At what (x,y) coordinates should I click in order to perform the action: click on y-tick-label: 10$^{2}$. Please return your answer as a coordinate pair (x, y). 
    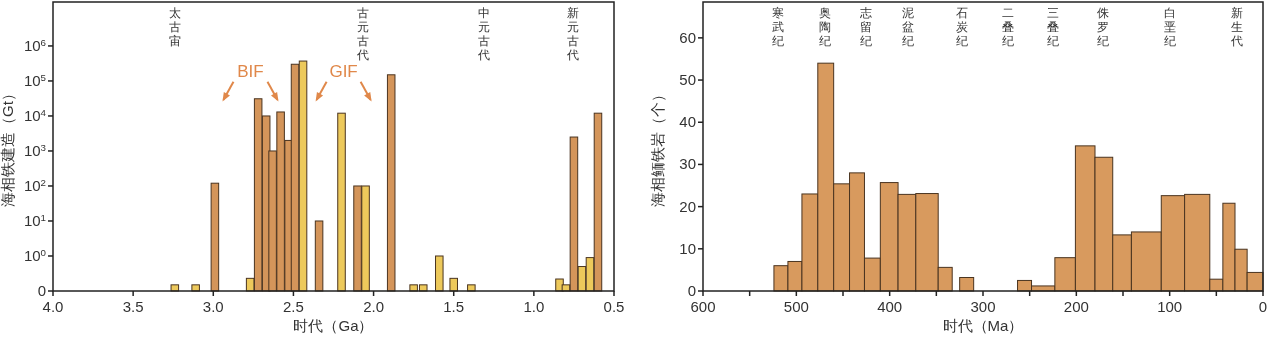
    Looking at the image, I should click on (34, 185).